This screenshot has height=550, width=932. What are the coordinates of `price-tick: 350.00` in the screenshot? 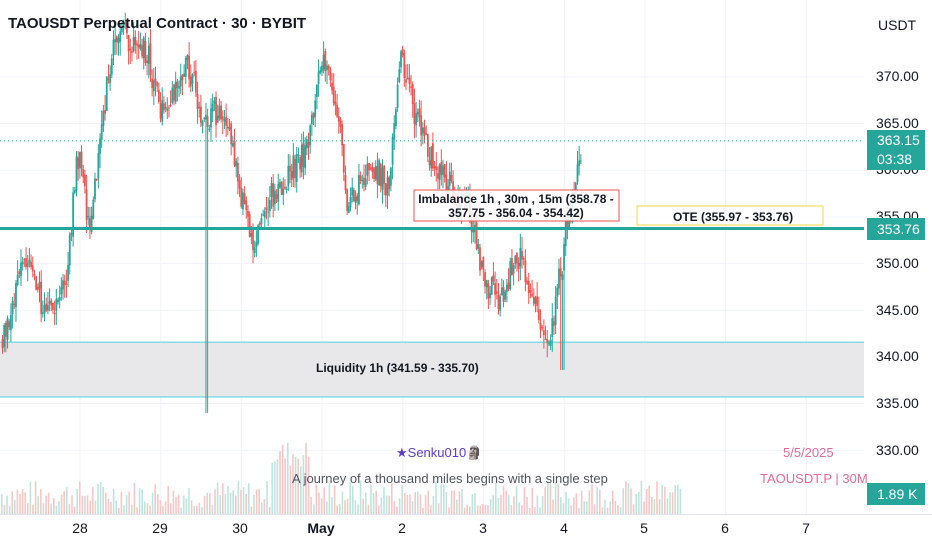 It's located at (897, 263).